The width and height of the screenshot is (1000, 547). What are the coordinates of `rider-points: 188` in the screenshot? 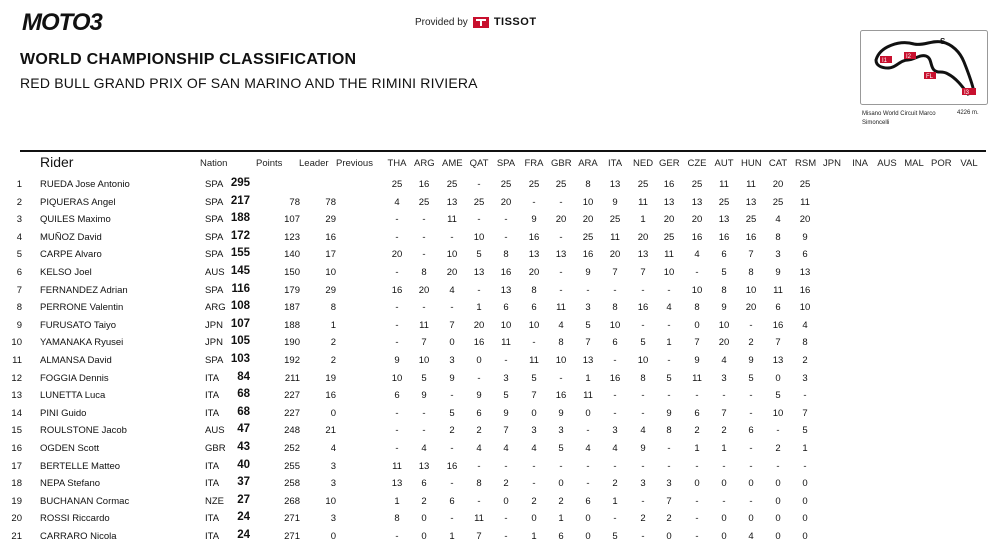 It's located at (240, 218).